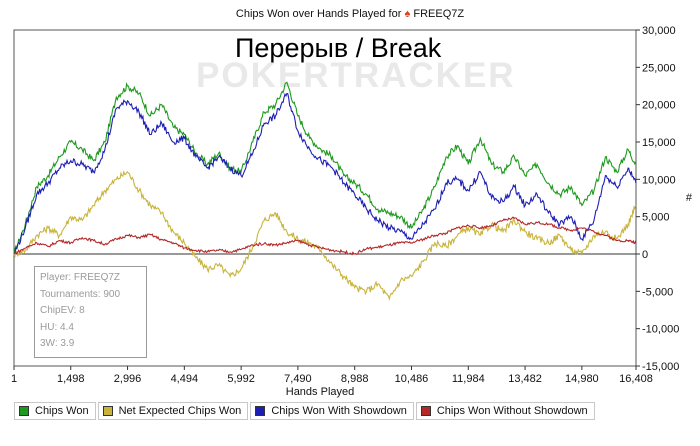  I want to click on y-tick-label: 20,000, so click(659, 106).